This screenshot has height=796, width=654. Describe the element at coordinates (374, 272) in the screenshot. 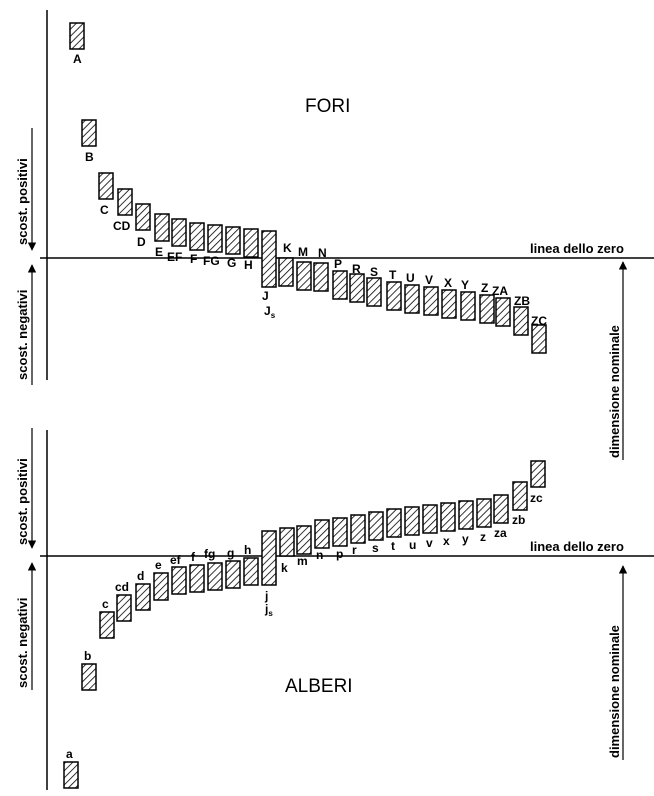

I see `hole-zone-label-S: S` at that location.